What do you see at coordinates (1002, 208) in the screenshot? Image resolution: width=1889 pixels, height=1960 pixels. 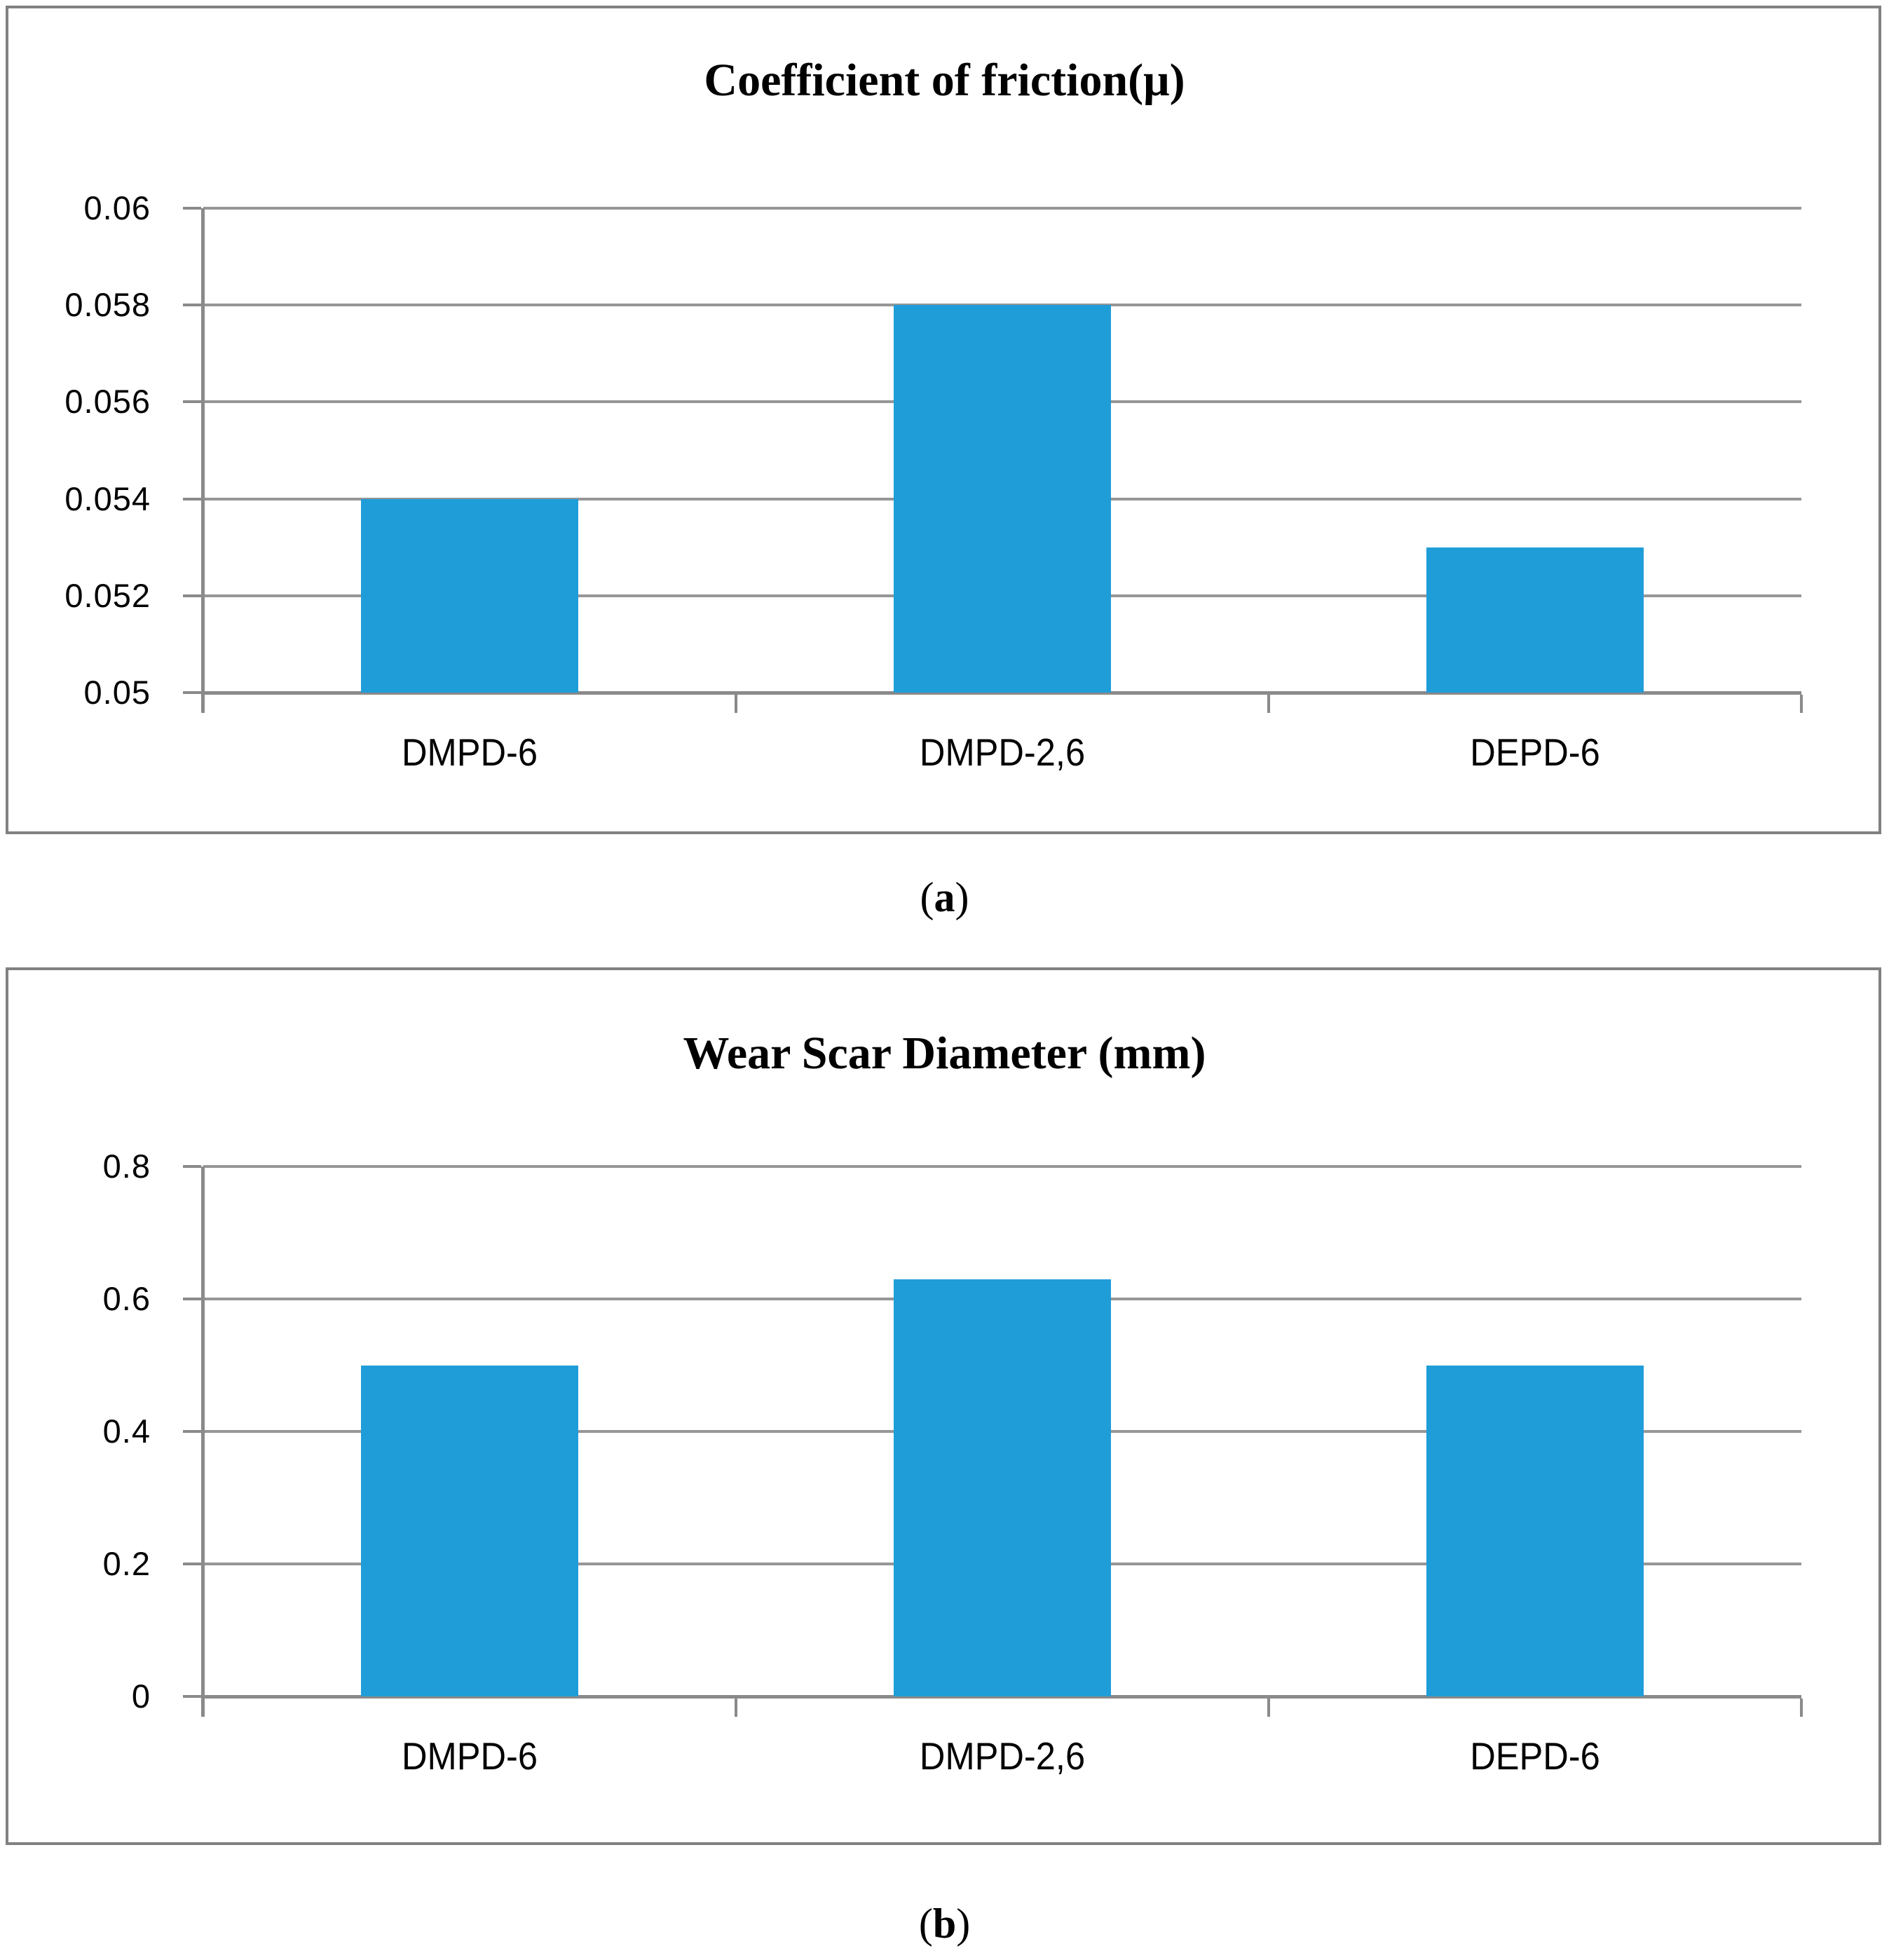 I see `gridline-0.06` at bounding box center [1002, 208].